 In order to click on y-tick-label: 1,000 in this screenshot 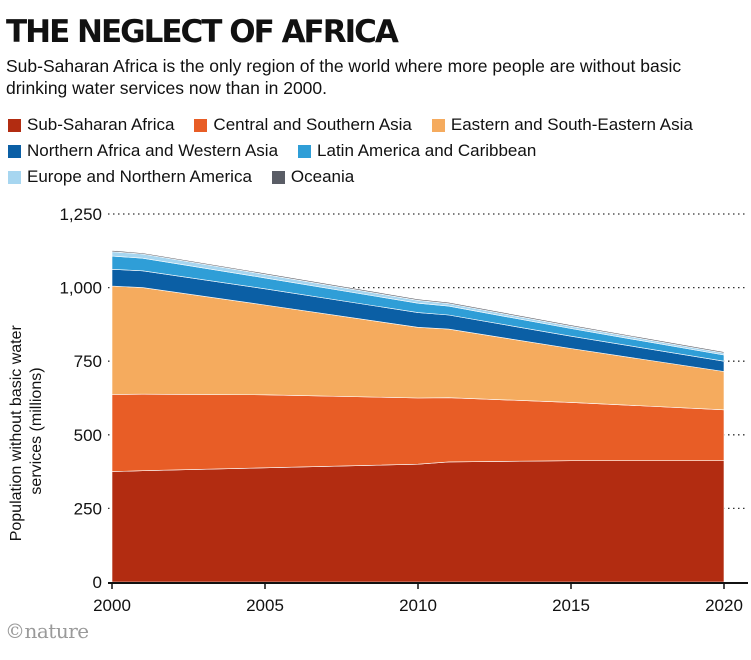, I will do `click(80, 288)`.